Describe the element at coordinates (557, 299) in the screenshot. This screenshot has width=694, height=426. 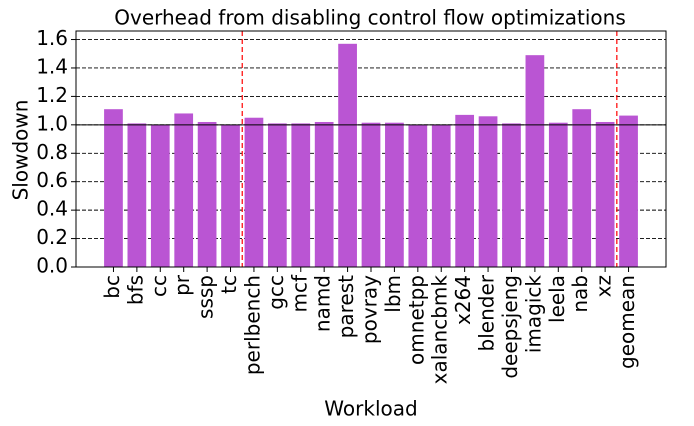
I see `x-tick-label: leela` at that location.